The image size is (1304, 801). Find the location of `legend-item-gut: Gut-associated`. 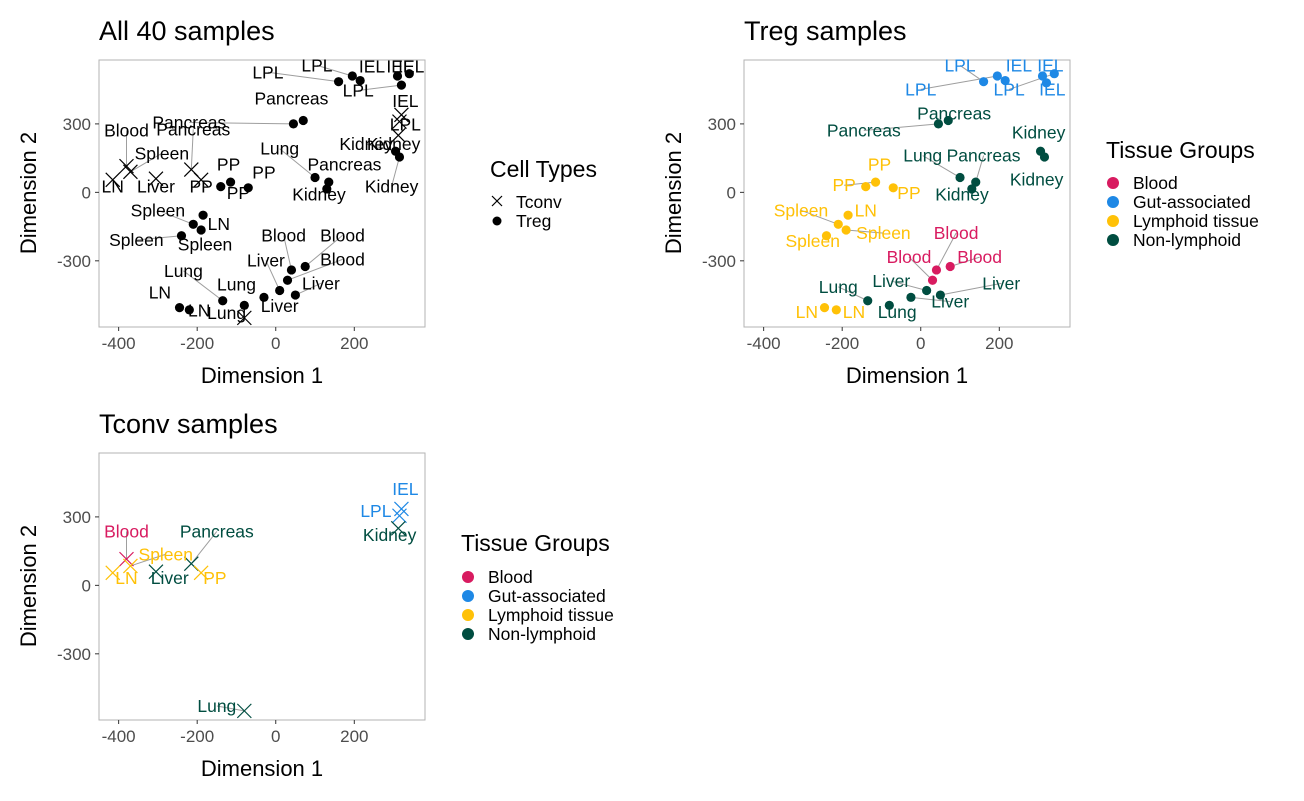

legend-item-gut: Gut-associated is located at coordinates (534, 596).